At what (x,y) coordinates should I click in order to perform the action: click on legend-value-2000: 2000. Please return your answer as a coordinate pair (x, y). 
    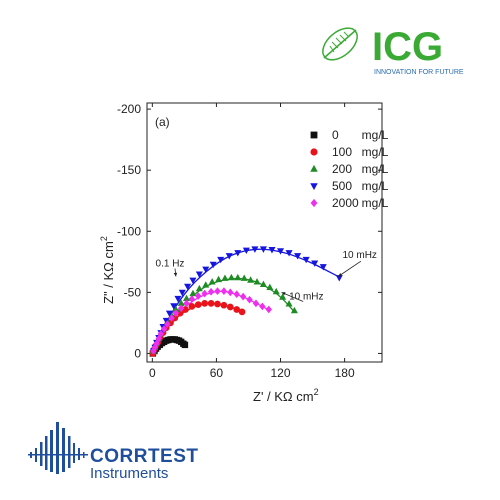
    Looking at the image, I should click on (345, 203).